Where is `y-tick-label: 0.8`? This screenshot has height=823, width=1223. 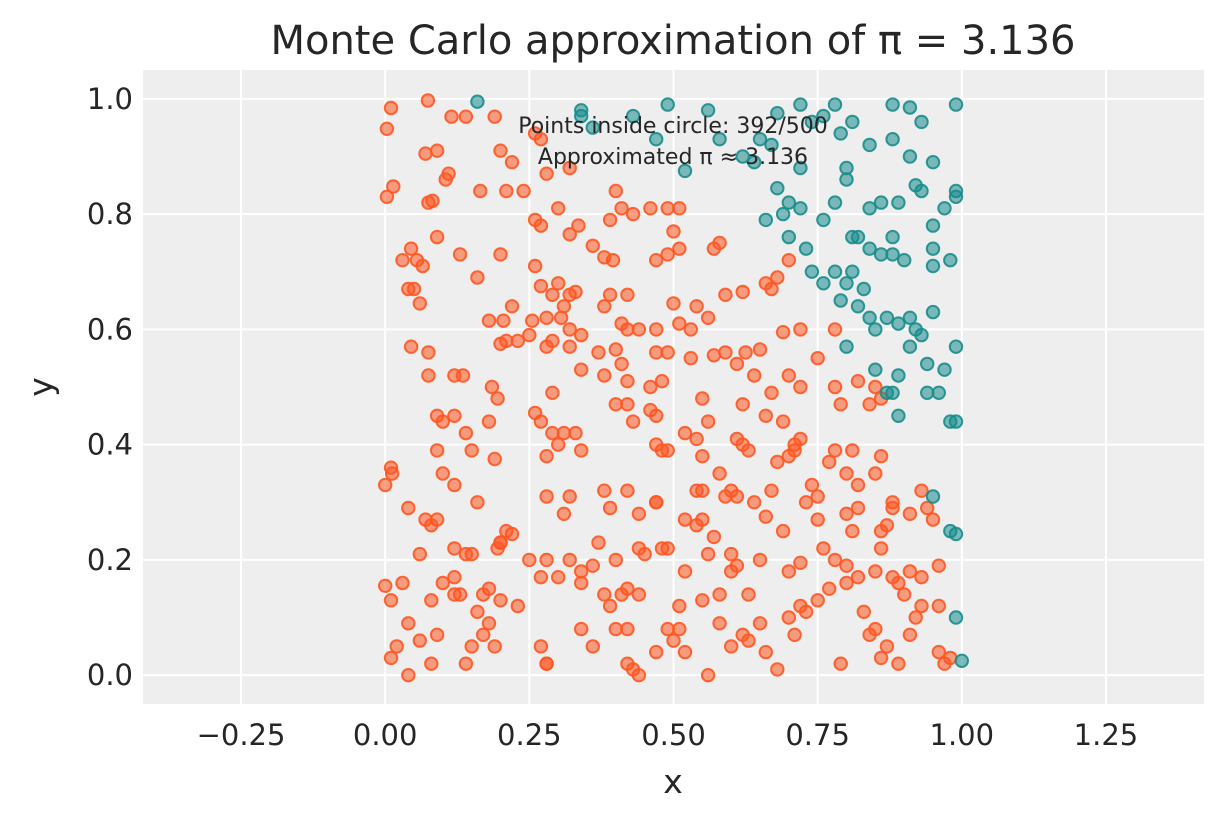 y-tick-label: 0.8 is located at coordinates (110, 214).